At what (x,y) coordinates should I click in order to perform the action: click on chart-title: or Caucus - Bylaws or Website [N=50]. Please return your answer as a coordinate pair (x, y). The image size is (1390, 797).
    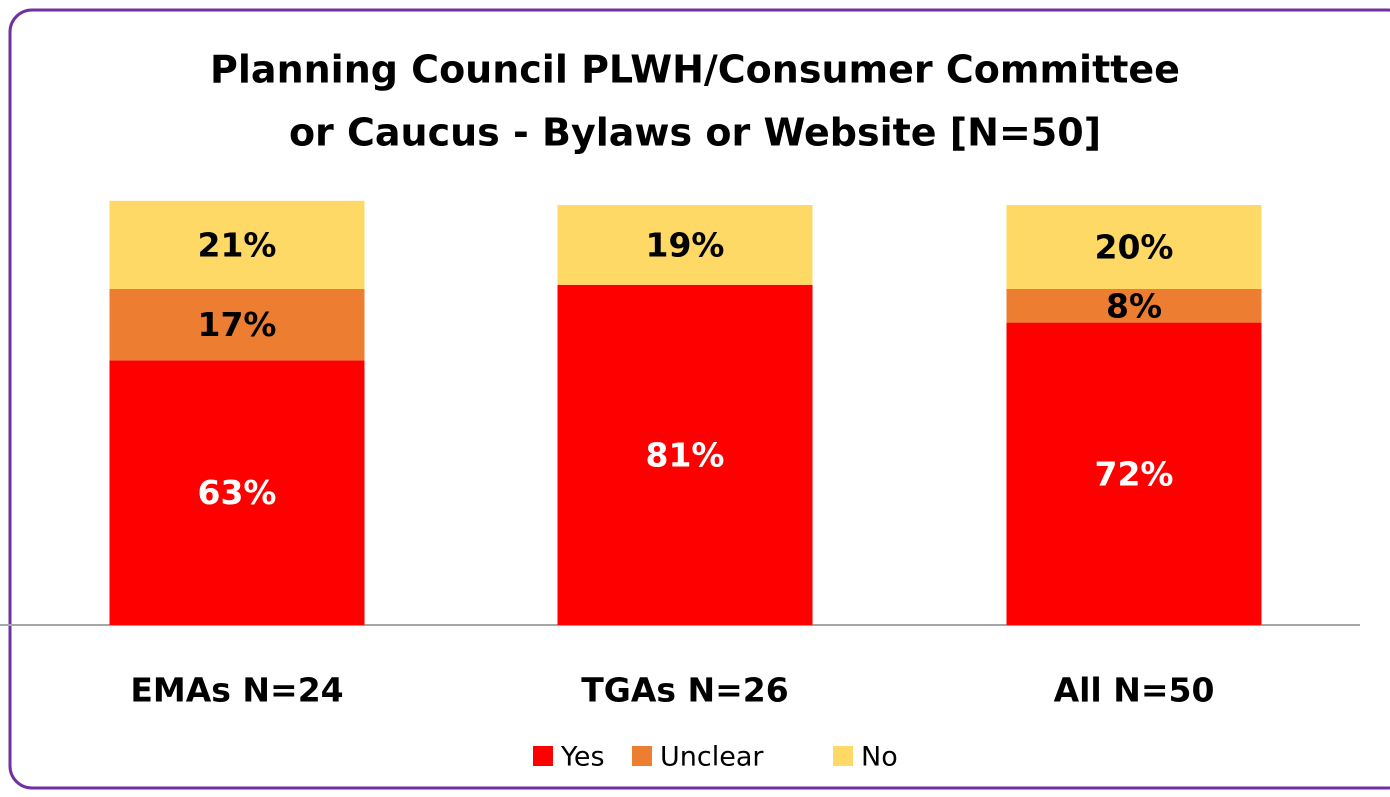
    Looking at the image, I should click on (695, 133).